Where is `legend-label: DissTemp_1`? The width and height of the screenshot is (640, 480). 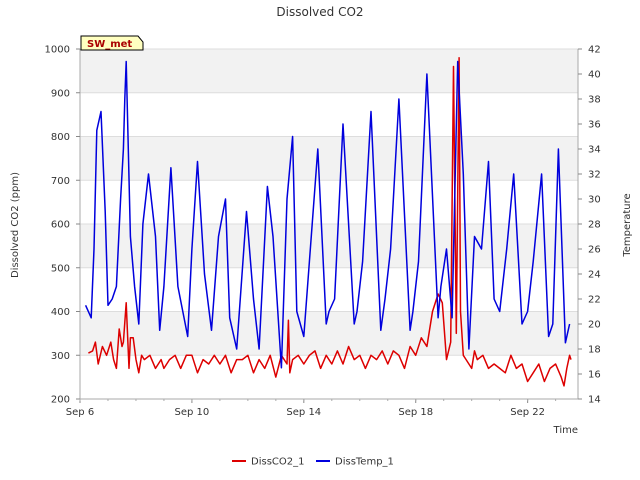 legend-label: DissTemp_1 is located at coordinates (364, 462).